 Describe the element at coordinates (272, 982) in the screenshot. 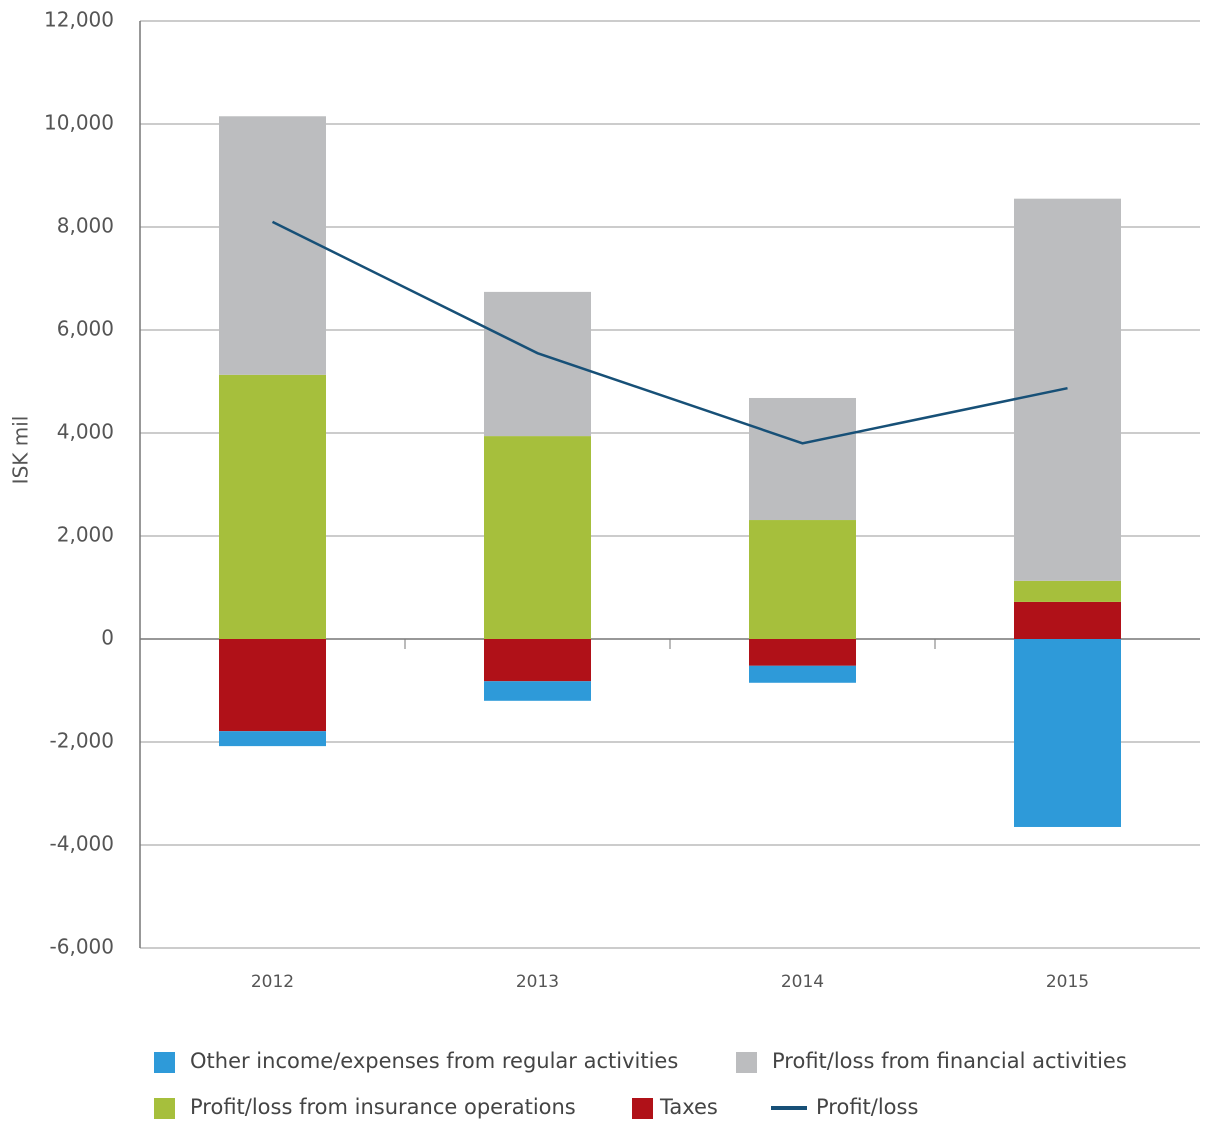

I see `x-tick-label: 2012` at that location.